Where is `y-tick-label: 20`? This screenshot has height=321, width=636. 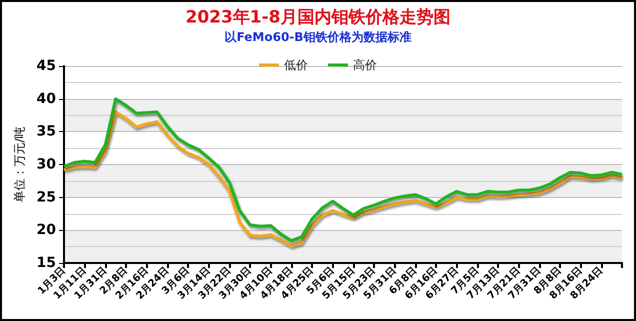 y-tick-label: 20 is located at coordinates (46, 230).